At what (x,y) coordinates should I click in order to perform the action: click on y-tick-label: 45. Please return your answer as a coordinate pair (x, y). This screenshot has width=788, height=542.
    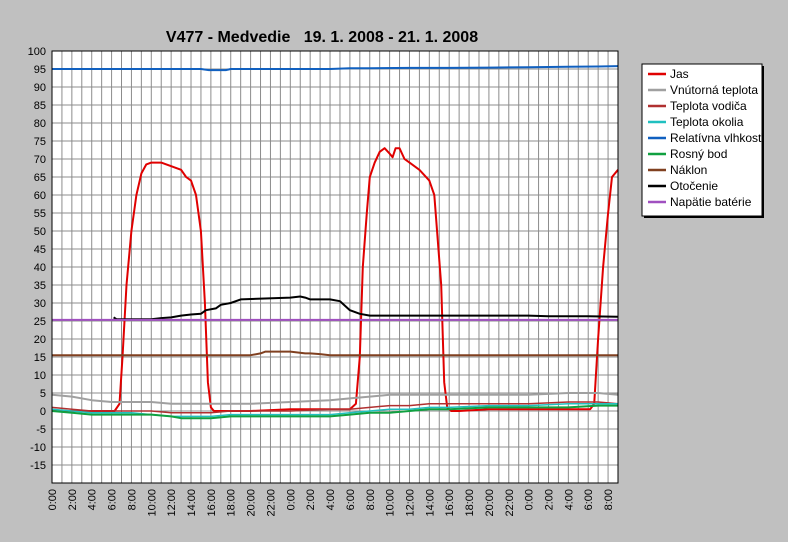
    Looking at the image, I should click on (40, 250).